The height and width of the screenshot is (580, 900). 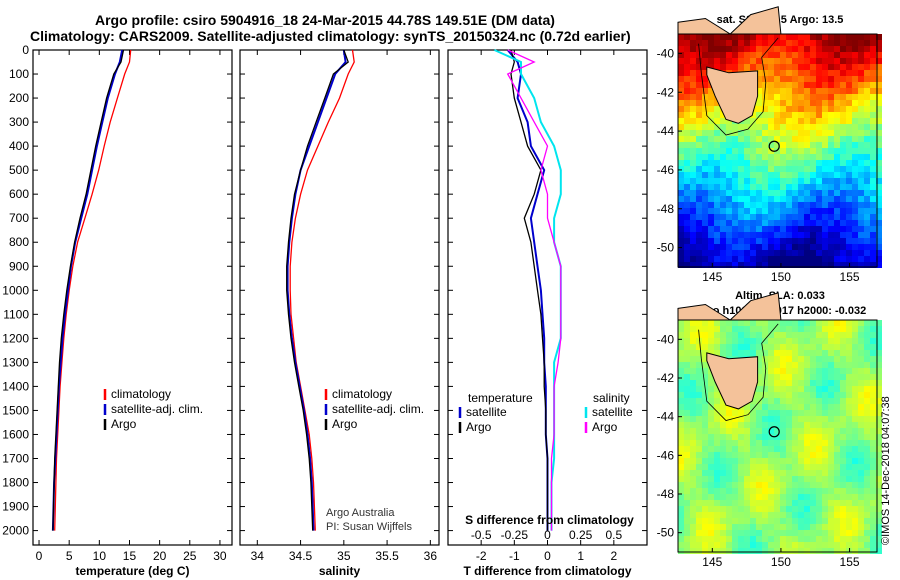 What do you see at coordinates (19, 74) in the screenshot?
I see `depth-tick-label: 100` at bounding box center [19, 74].